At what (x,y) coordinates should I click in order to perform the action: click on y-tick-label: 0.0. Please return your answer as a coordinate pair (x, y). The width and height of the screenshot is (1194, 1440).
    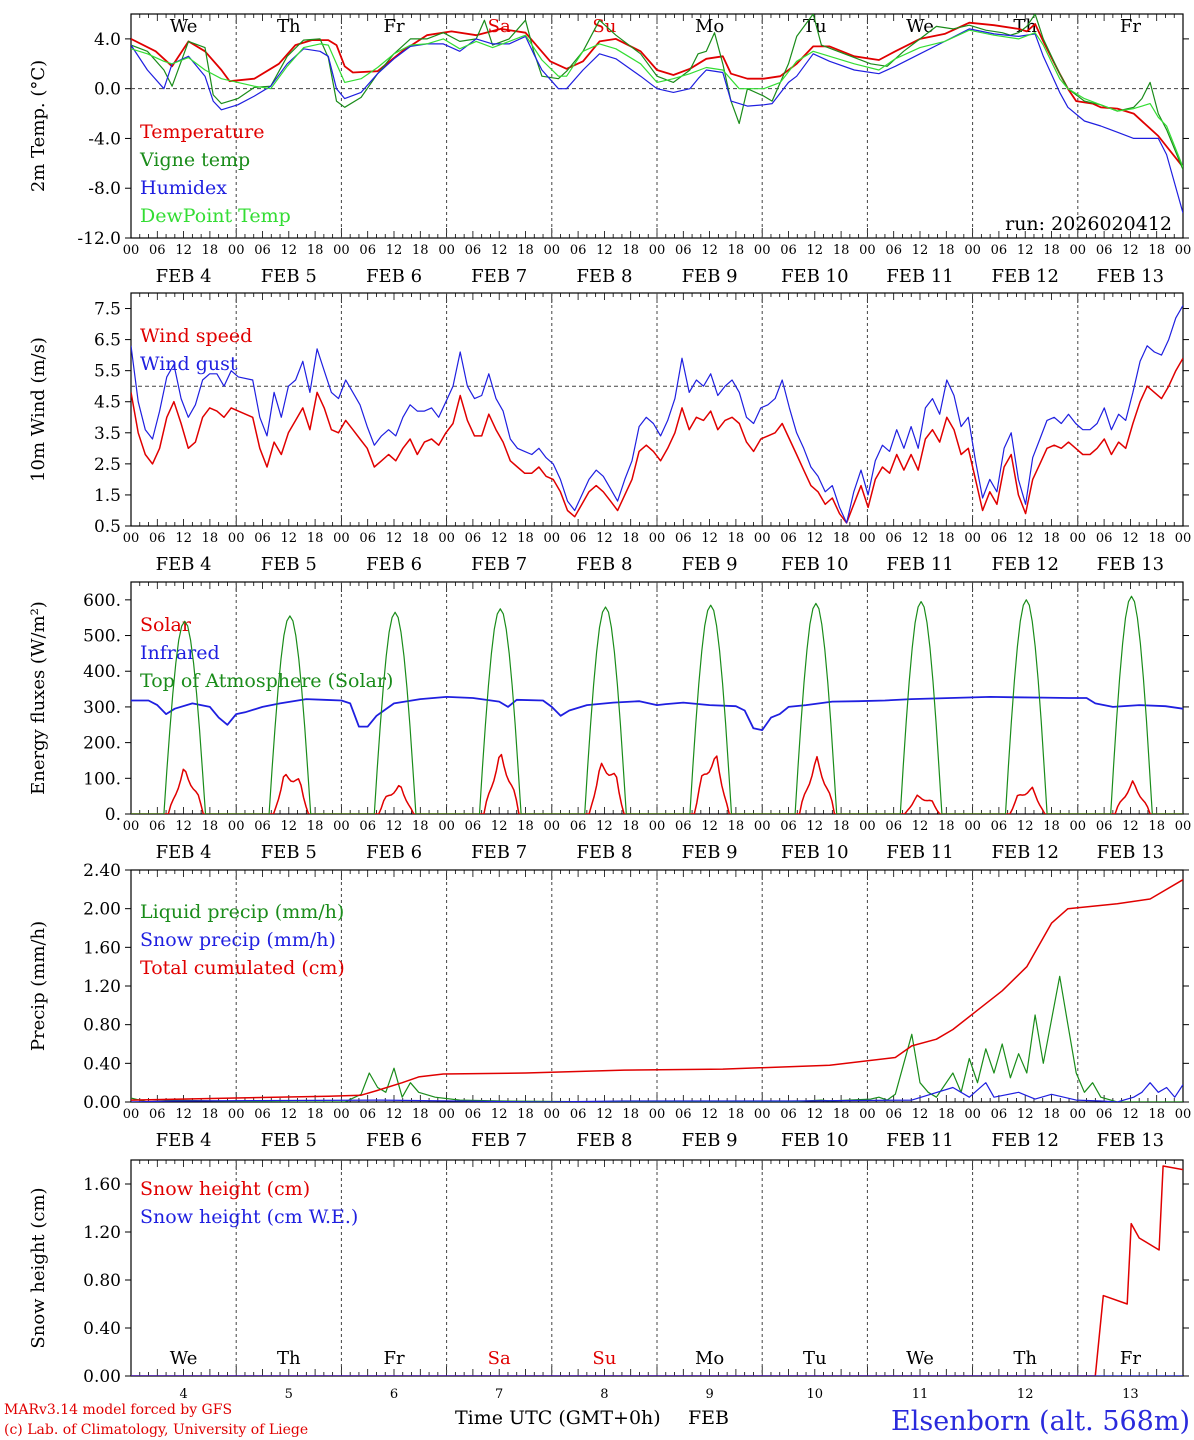
    Looking at the image, I should click on (107, 90).